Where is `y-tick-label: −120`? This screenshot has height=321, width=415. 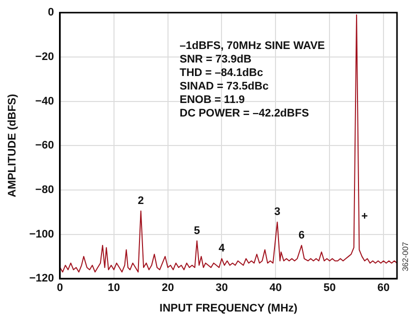
y-tick-label: −120 is located at coordinates (41, 278).